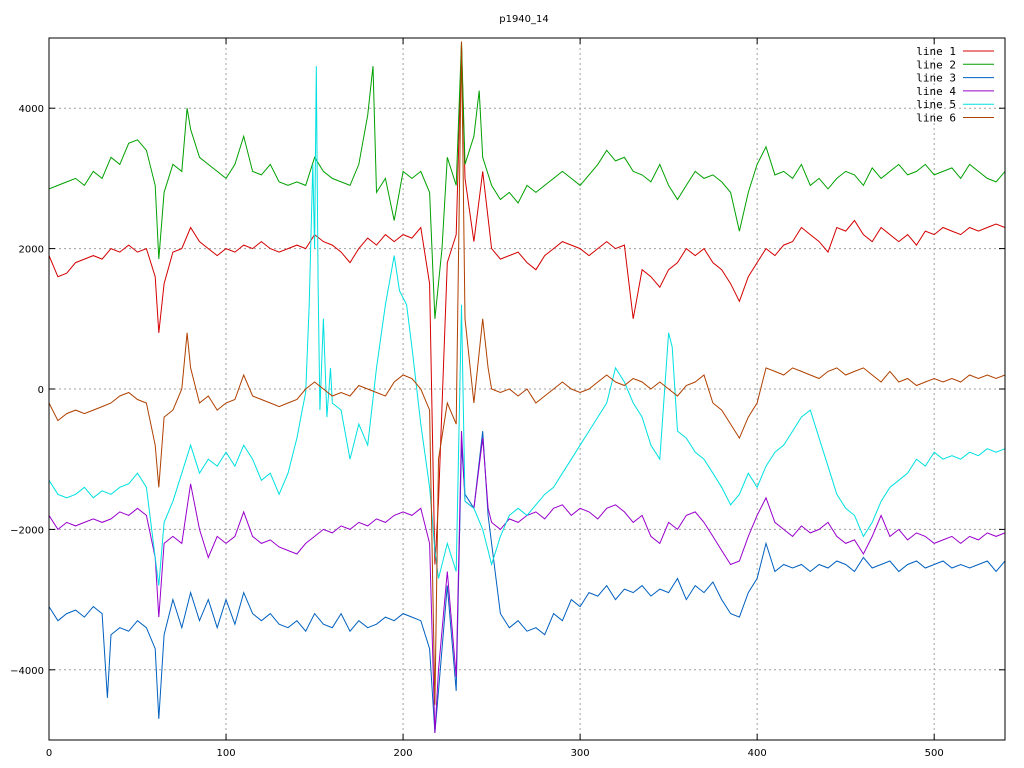 The width and height of the screenshot is (1024, 768). What do you see at coordinates (936, 51) in the screenshot?
I see `legend-label-1: line 1` at bounding box center [936, 51].